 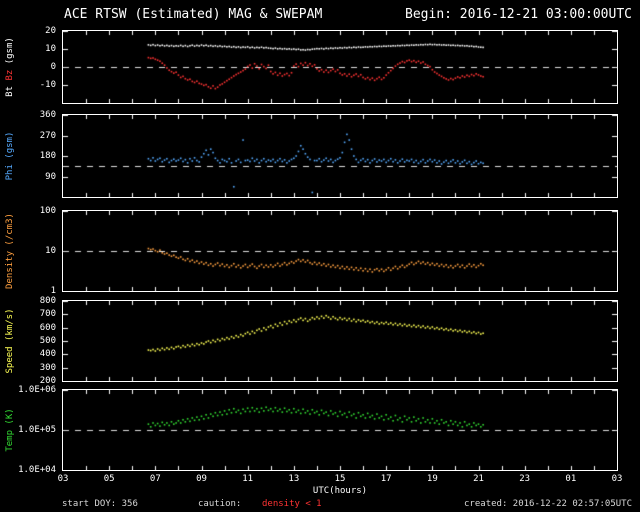 What do you see at coordinates (109, 479) in the screenshot?
I see `x-tick-label: 05` at bounding box center [109, 479].